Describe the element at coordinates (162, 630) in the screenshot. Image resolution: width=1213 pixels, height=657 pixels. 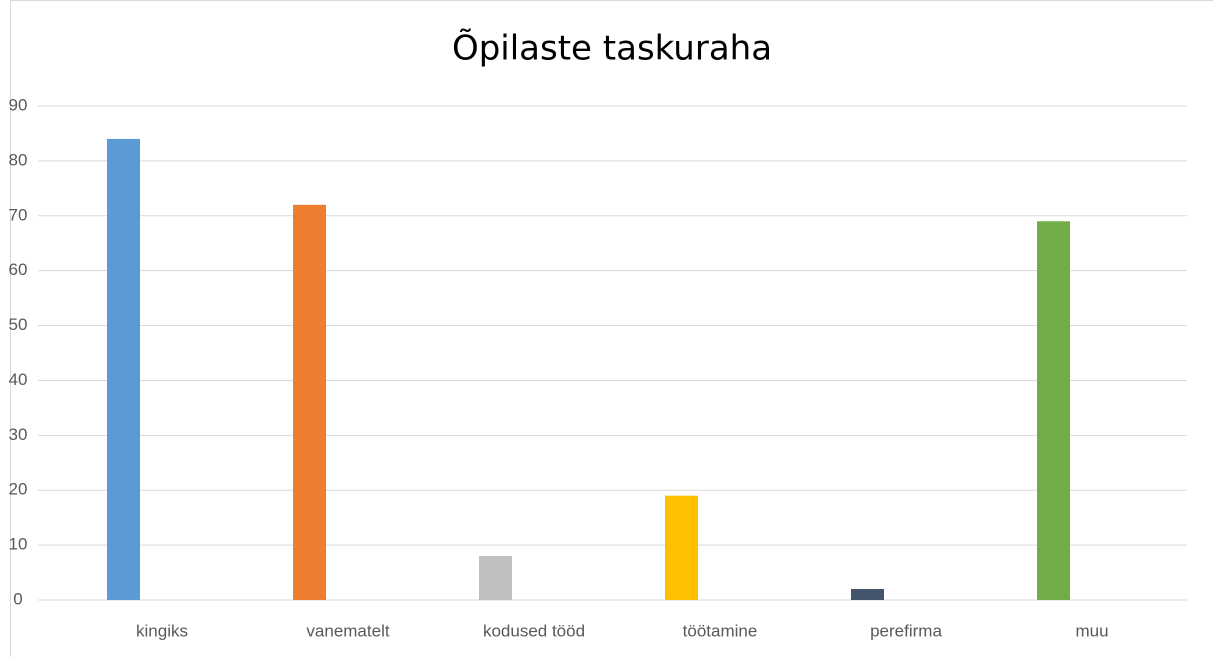
I see `x-tick-label: kingiks` at that location.